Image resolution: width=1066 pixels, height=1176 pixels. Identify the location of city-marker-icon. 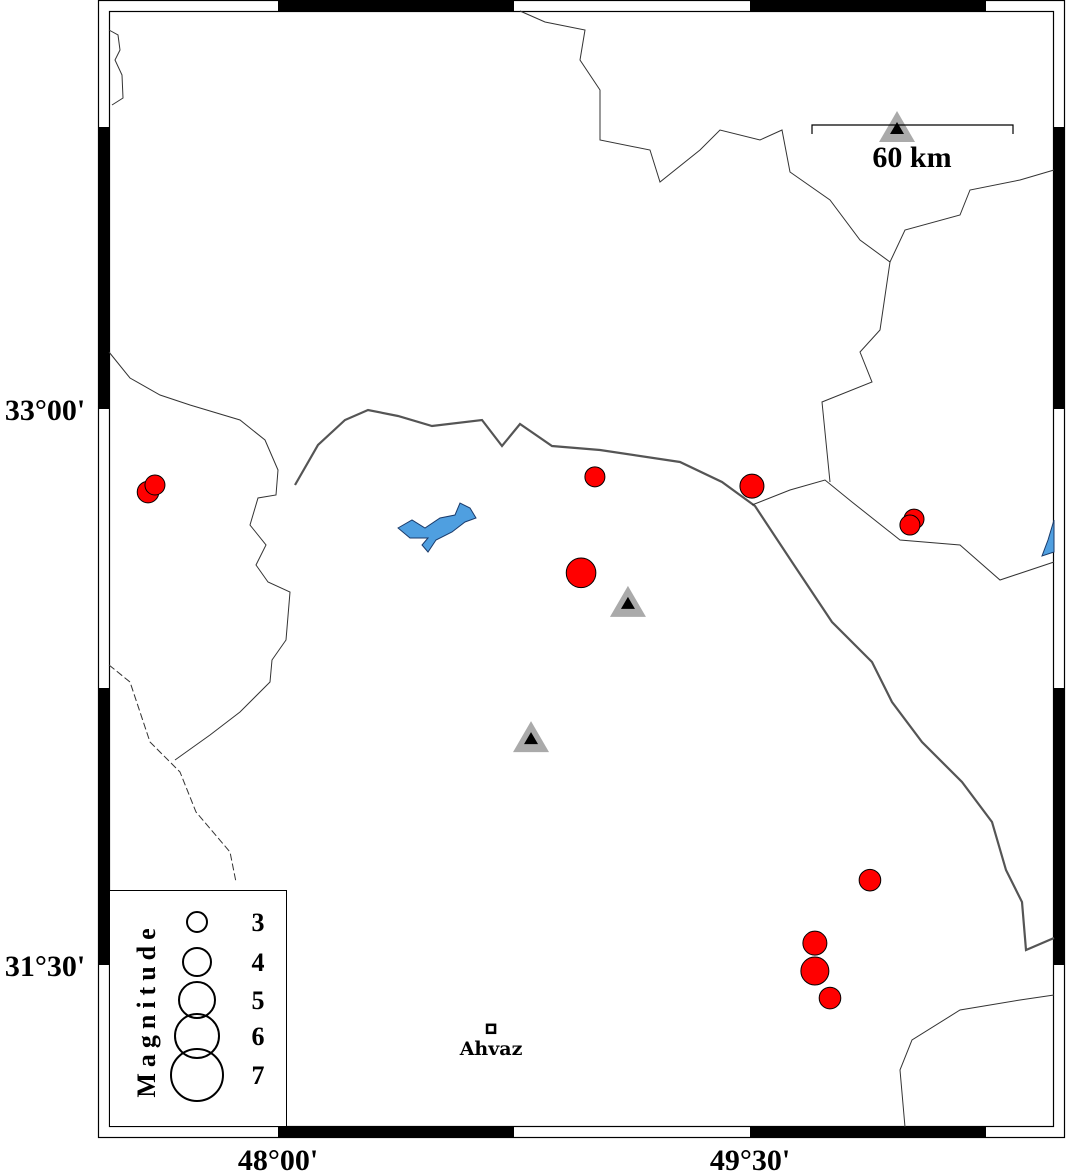
(491, 1029).